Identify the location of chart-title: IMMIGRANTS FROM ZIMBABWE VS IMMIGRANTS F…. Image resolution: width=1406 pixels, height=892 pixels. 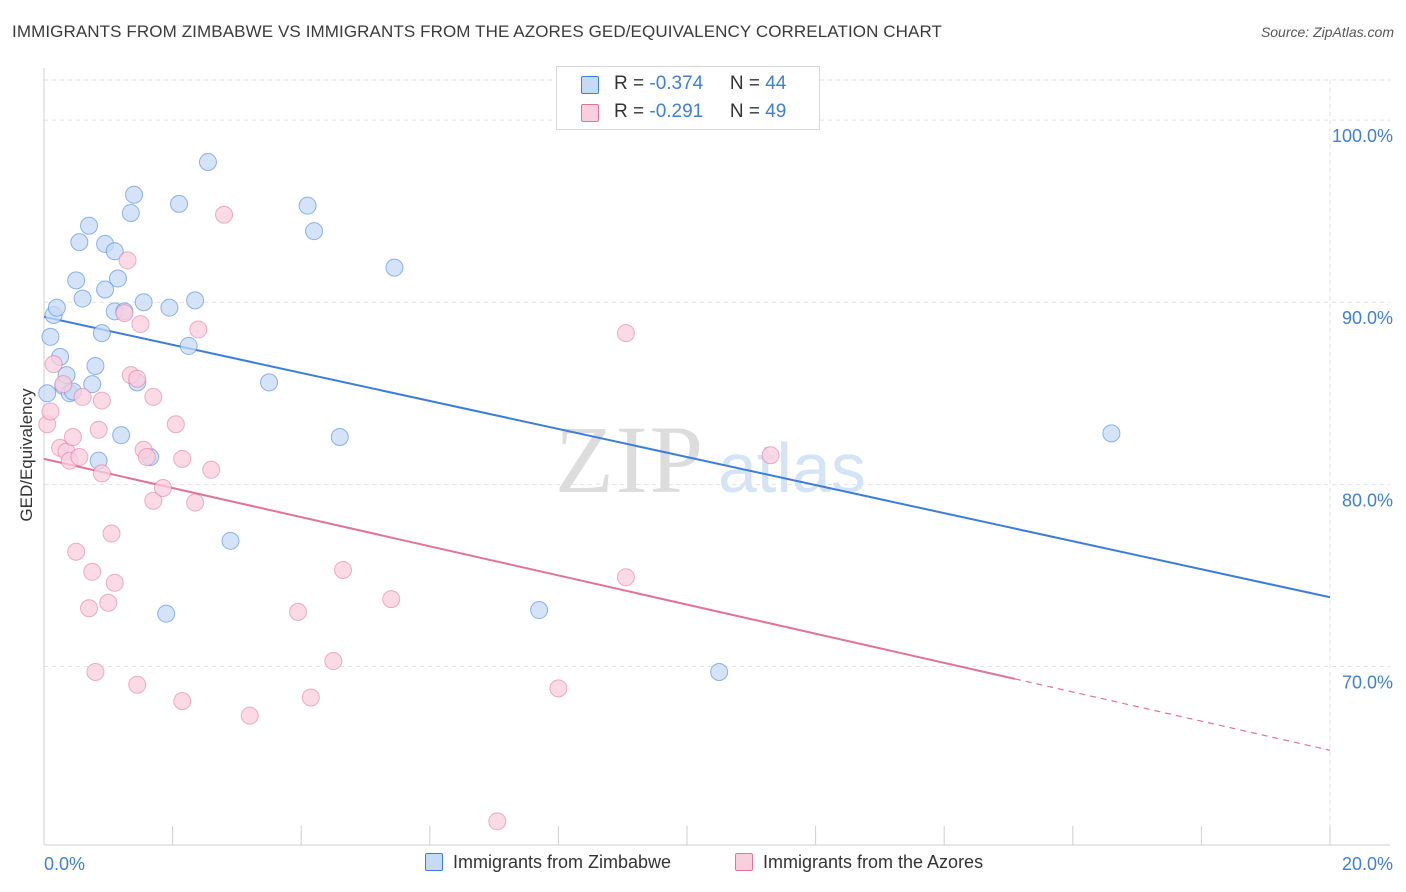
(477, 31).